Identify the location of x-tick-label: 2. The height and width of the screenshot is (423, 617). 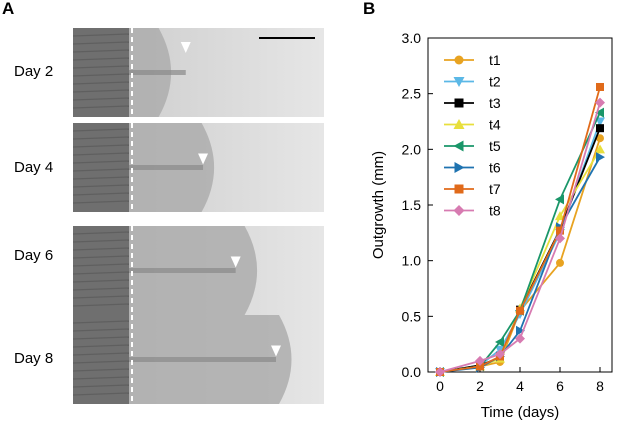
(480, 386).